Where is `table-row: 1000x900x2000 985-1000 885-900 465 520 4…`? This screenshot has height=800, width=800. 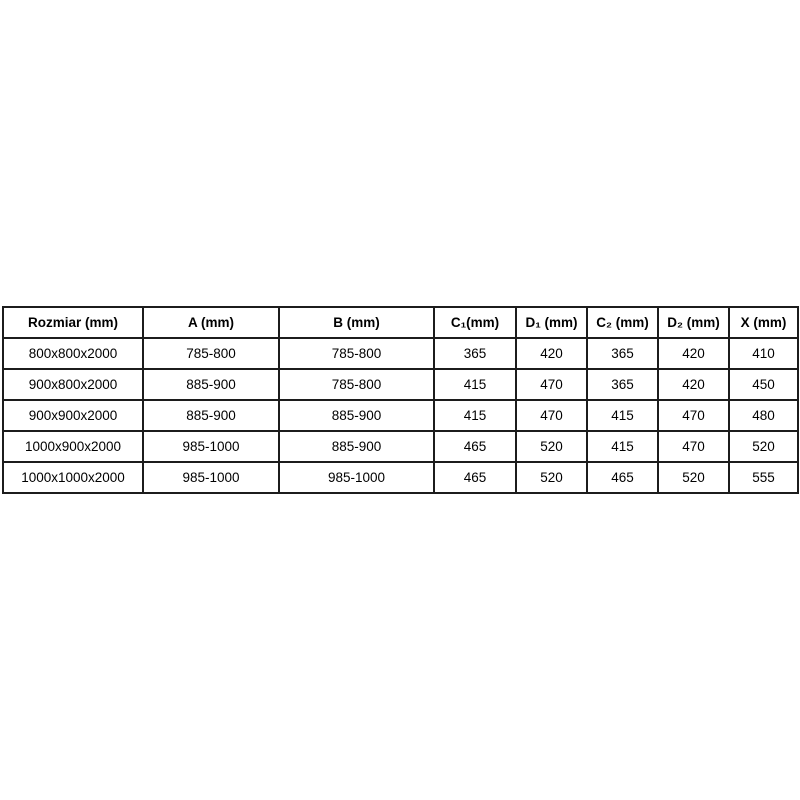
table-row: 1000x900x2000 985-1000 885-900 465 520 4… is located at coordinates (400, 446).